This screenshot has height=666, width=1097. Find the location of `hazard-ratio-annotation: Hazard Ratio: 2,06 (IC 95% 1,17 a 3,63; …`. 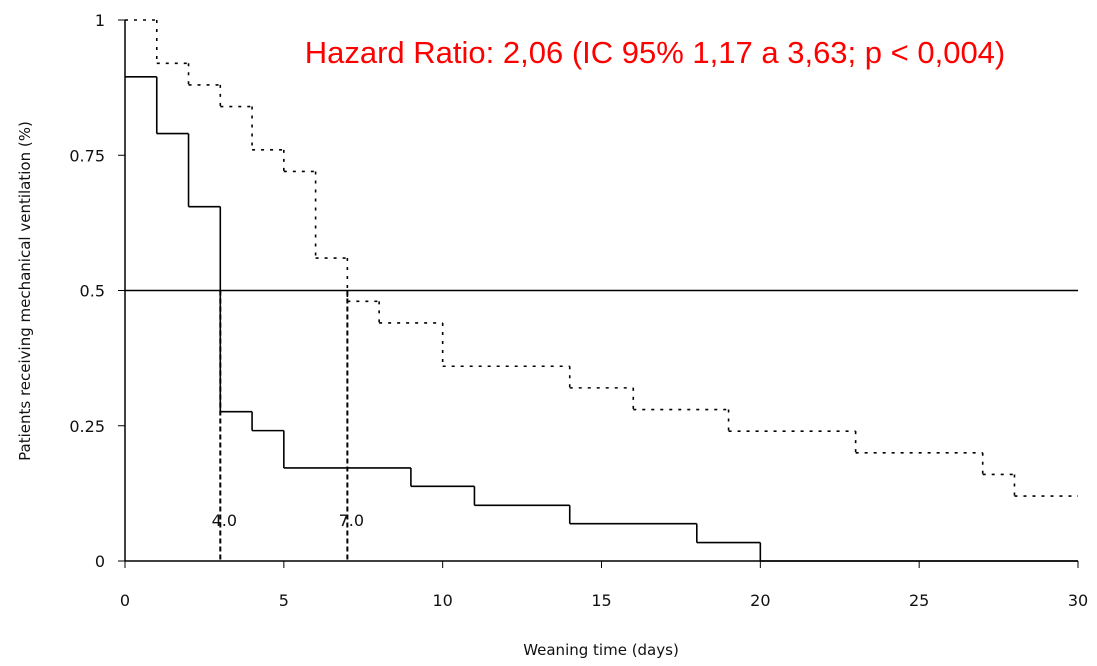

hazard-ratio-annotation: Hazard Ratio: 2,06 (IC 95% 1,17 a 3,63; … is located at coordinates (655, 52).